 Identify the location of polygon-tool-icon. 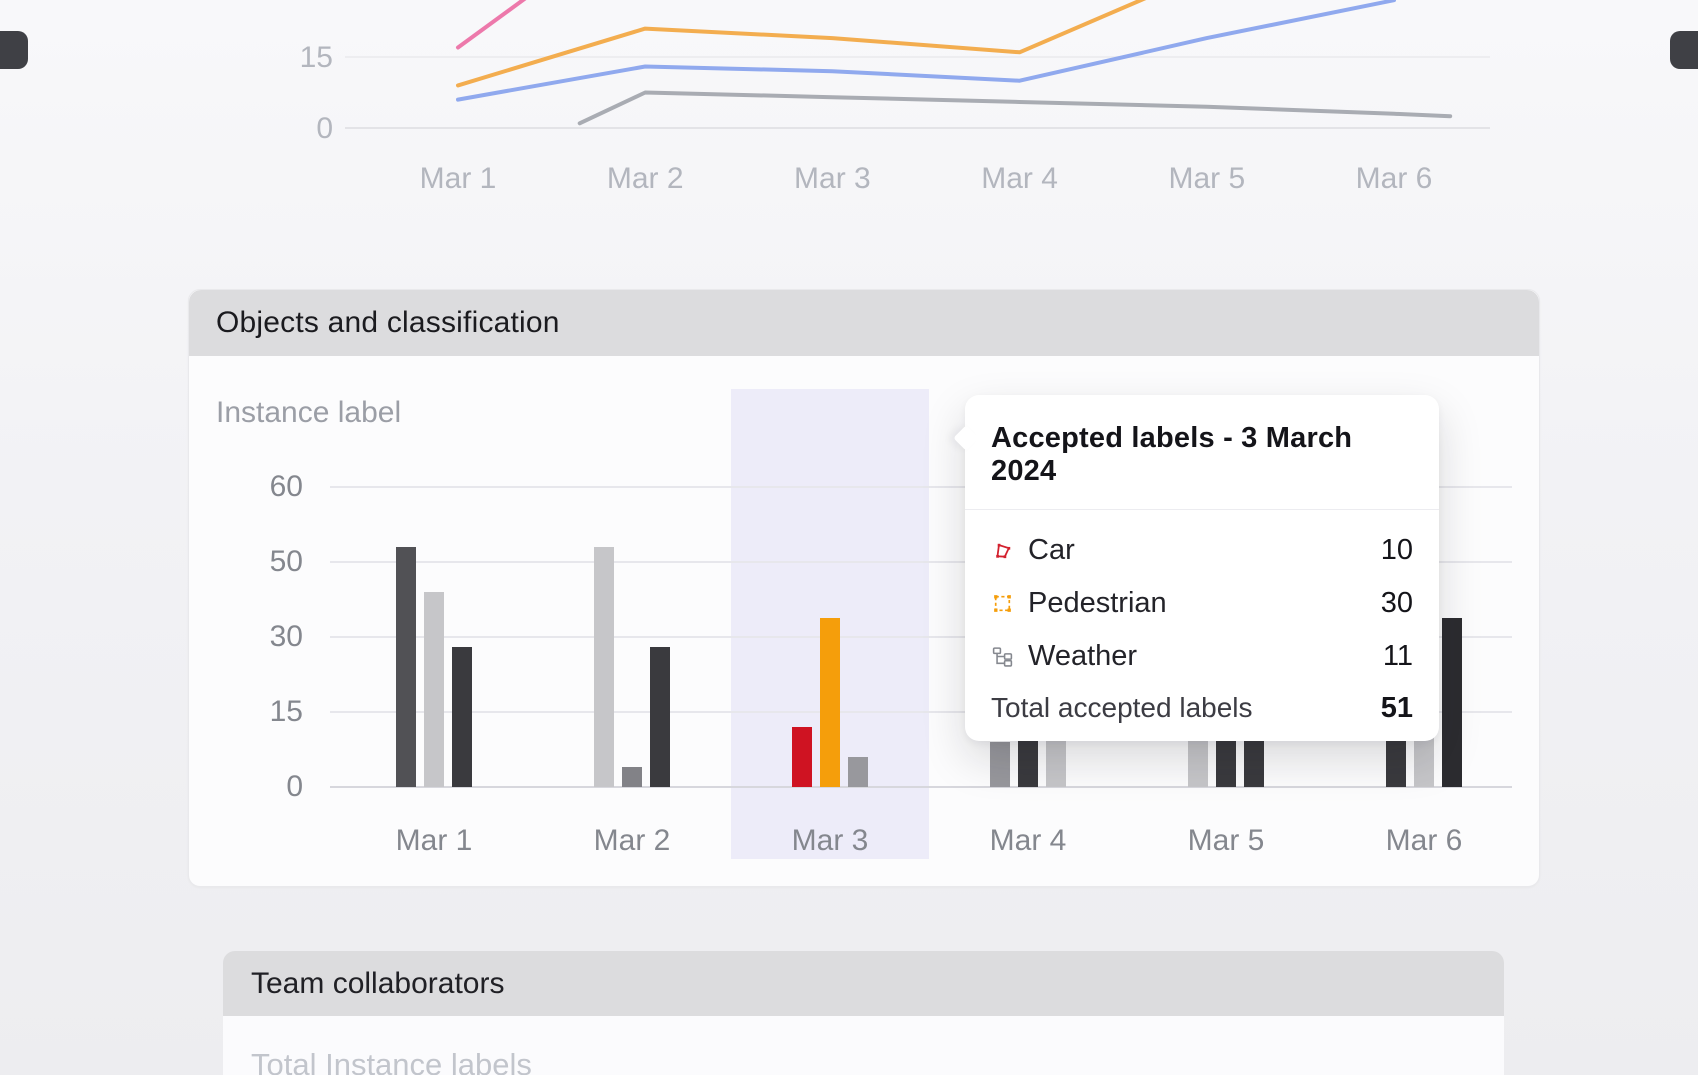
(1002, 550).